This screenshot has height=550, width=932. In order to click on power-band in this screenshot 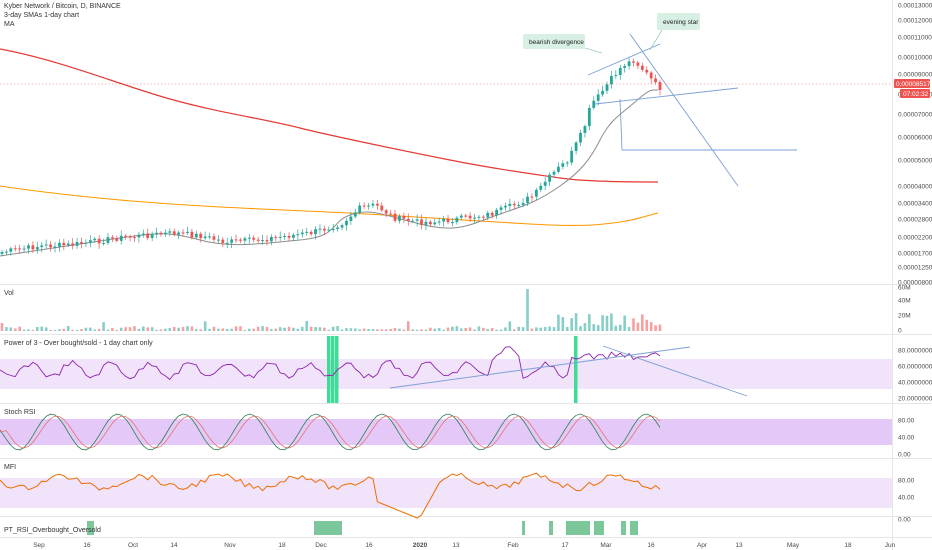, I will do `click(446, 374)`.